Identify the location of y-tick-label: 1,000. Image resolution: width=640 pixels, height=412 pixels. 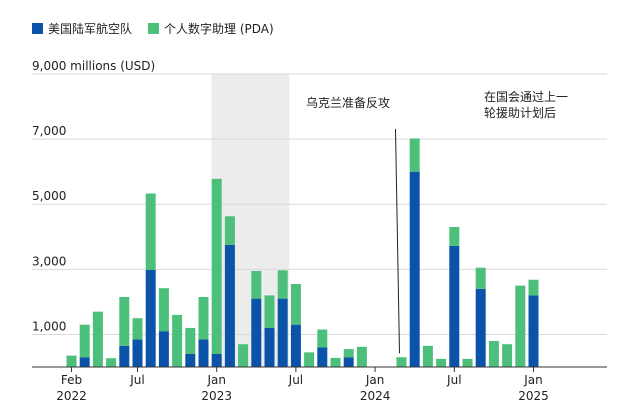
(49, 326).